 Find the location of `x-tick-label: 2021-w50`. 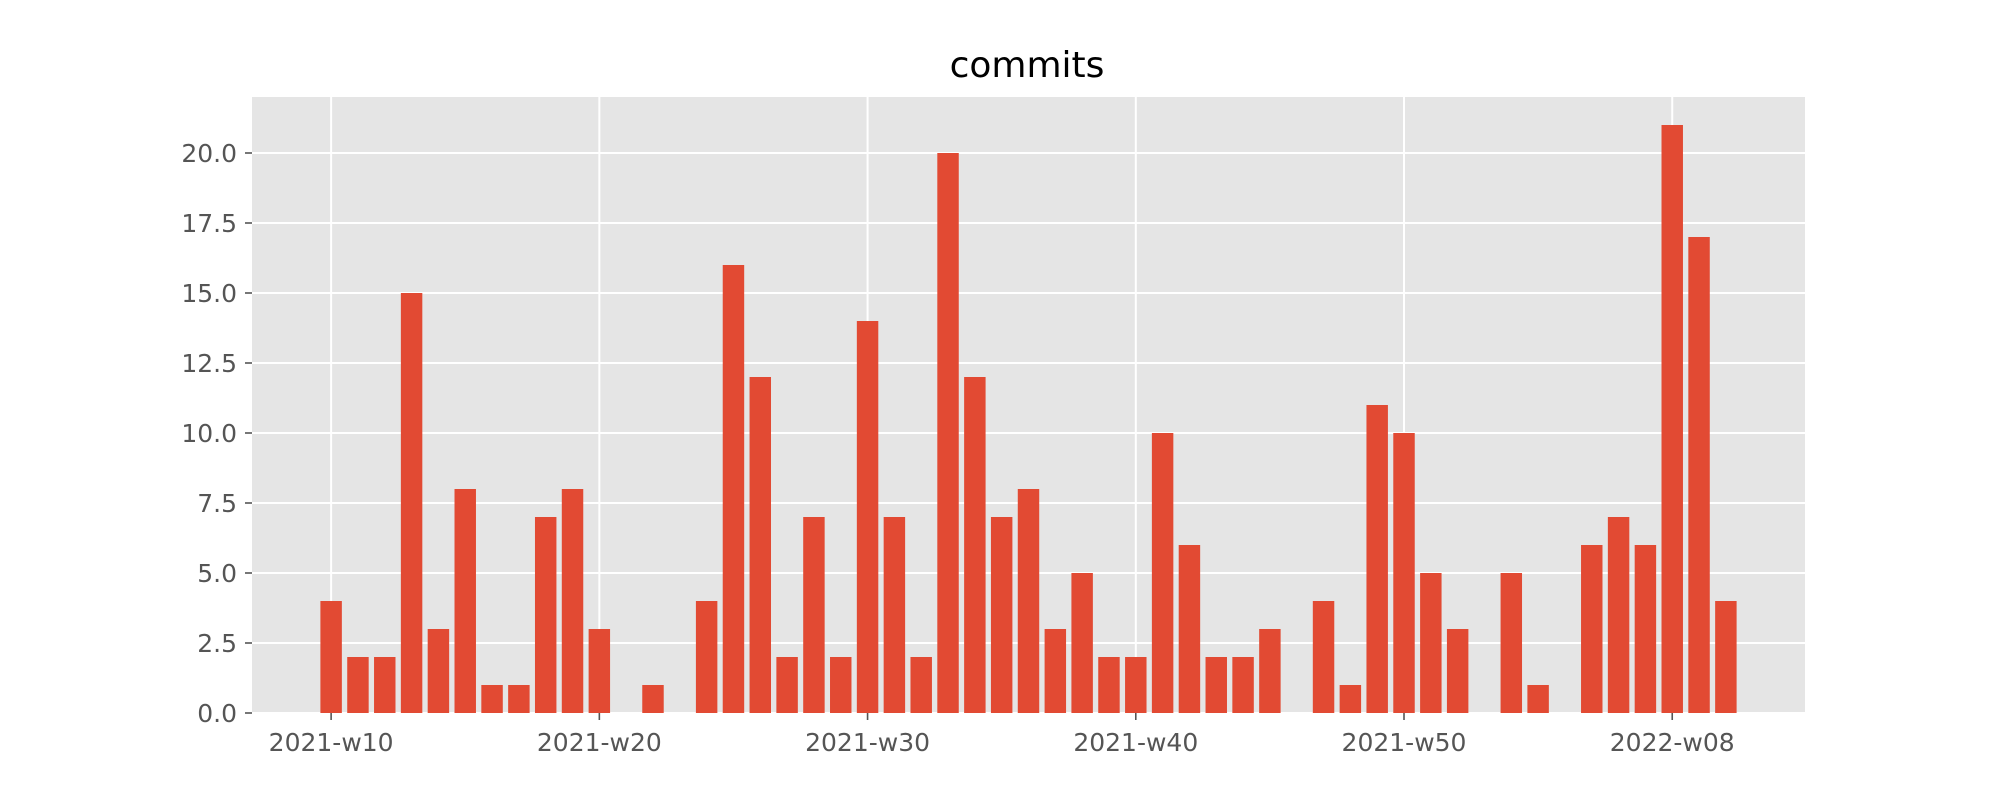

x-tick-label: 2021-w50 is located at coordinates (1404, 742).